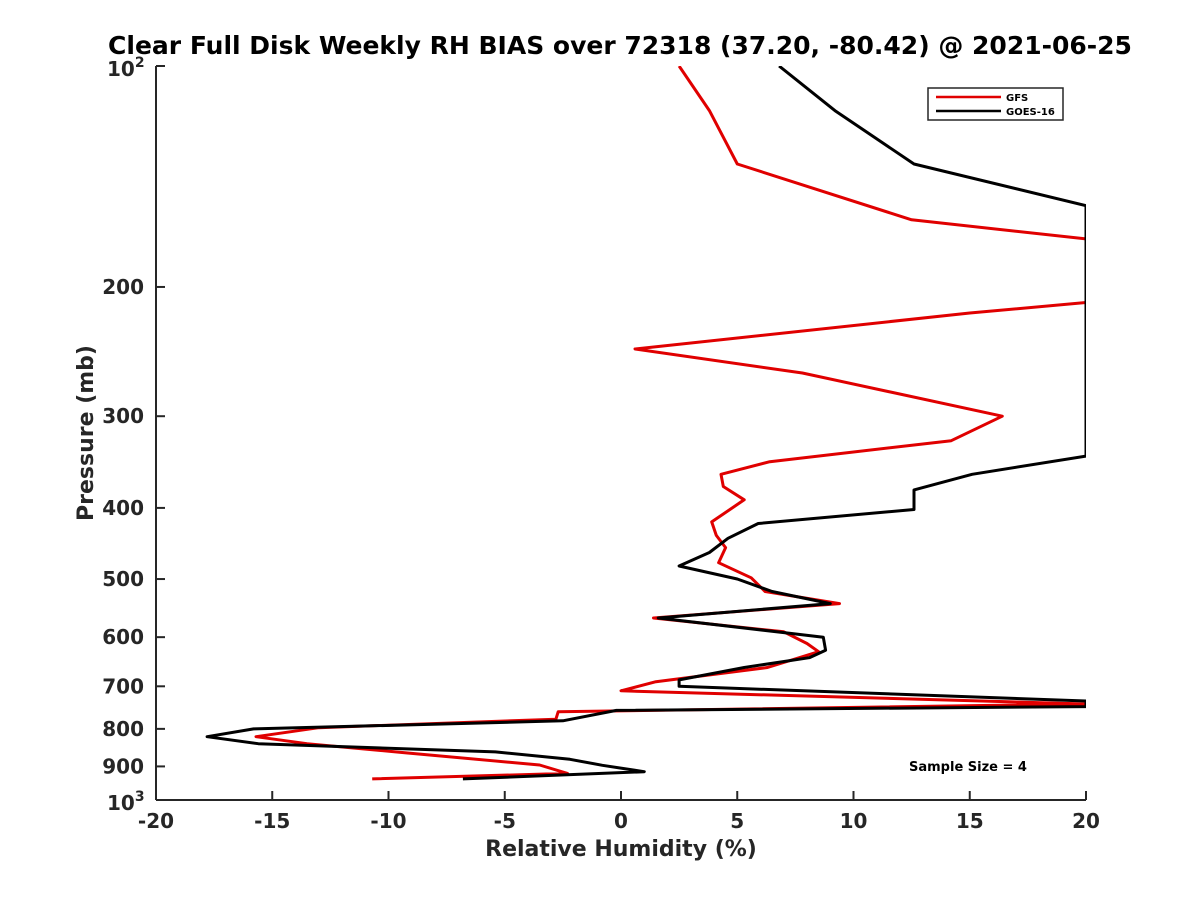 The width and height of the screenshot is (1200, 900). I want to click on legend-box, so click(995, 104).